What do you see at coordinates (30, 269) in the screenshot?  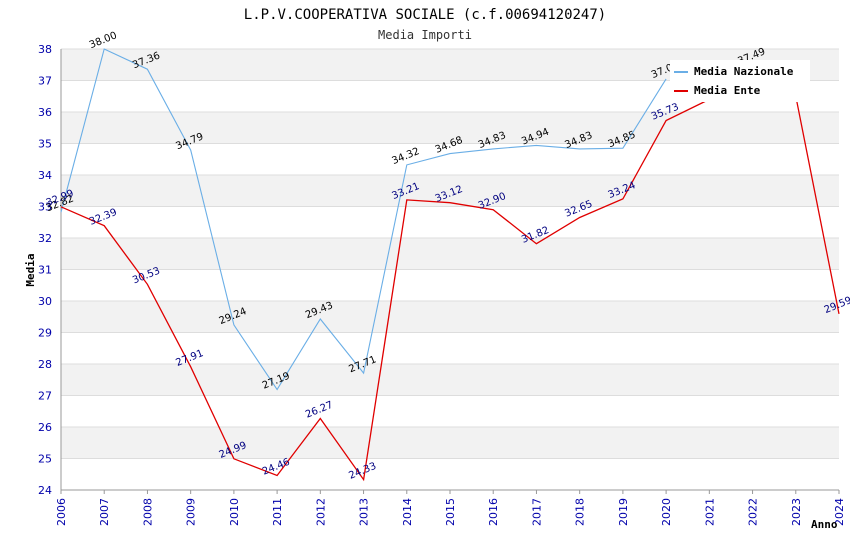 I see `y-axis-label: Media` at bounding box center [30, 269].